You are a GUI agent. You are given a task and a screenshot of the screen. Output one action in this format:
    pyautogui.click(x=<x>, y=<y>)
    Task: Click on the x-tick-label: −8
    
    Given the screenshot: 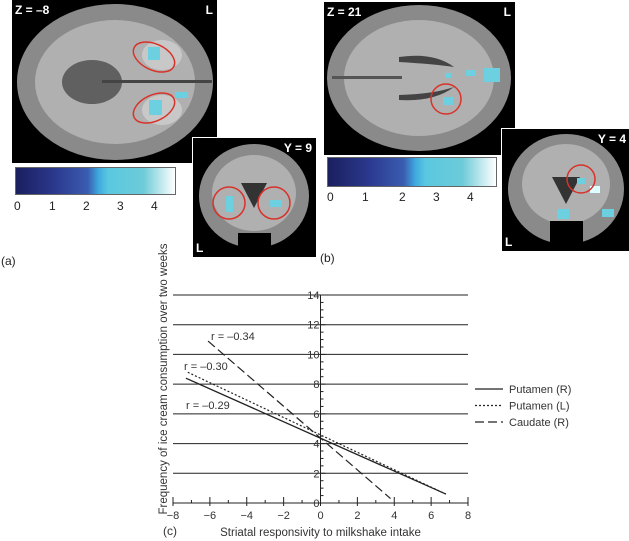 What is the action you would take?
    pyautogui.click(x=173, y=516)
    